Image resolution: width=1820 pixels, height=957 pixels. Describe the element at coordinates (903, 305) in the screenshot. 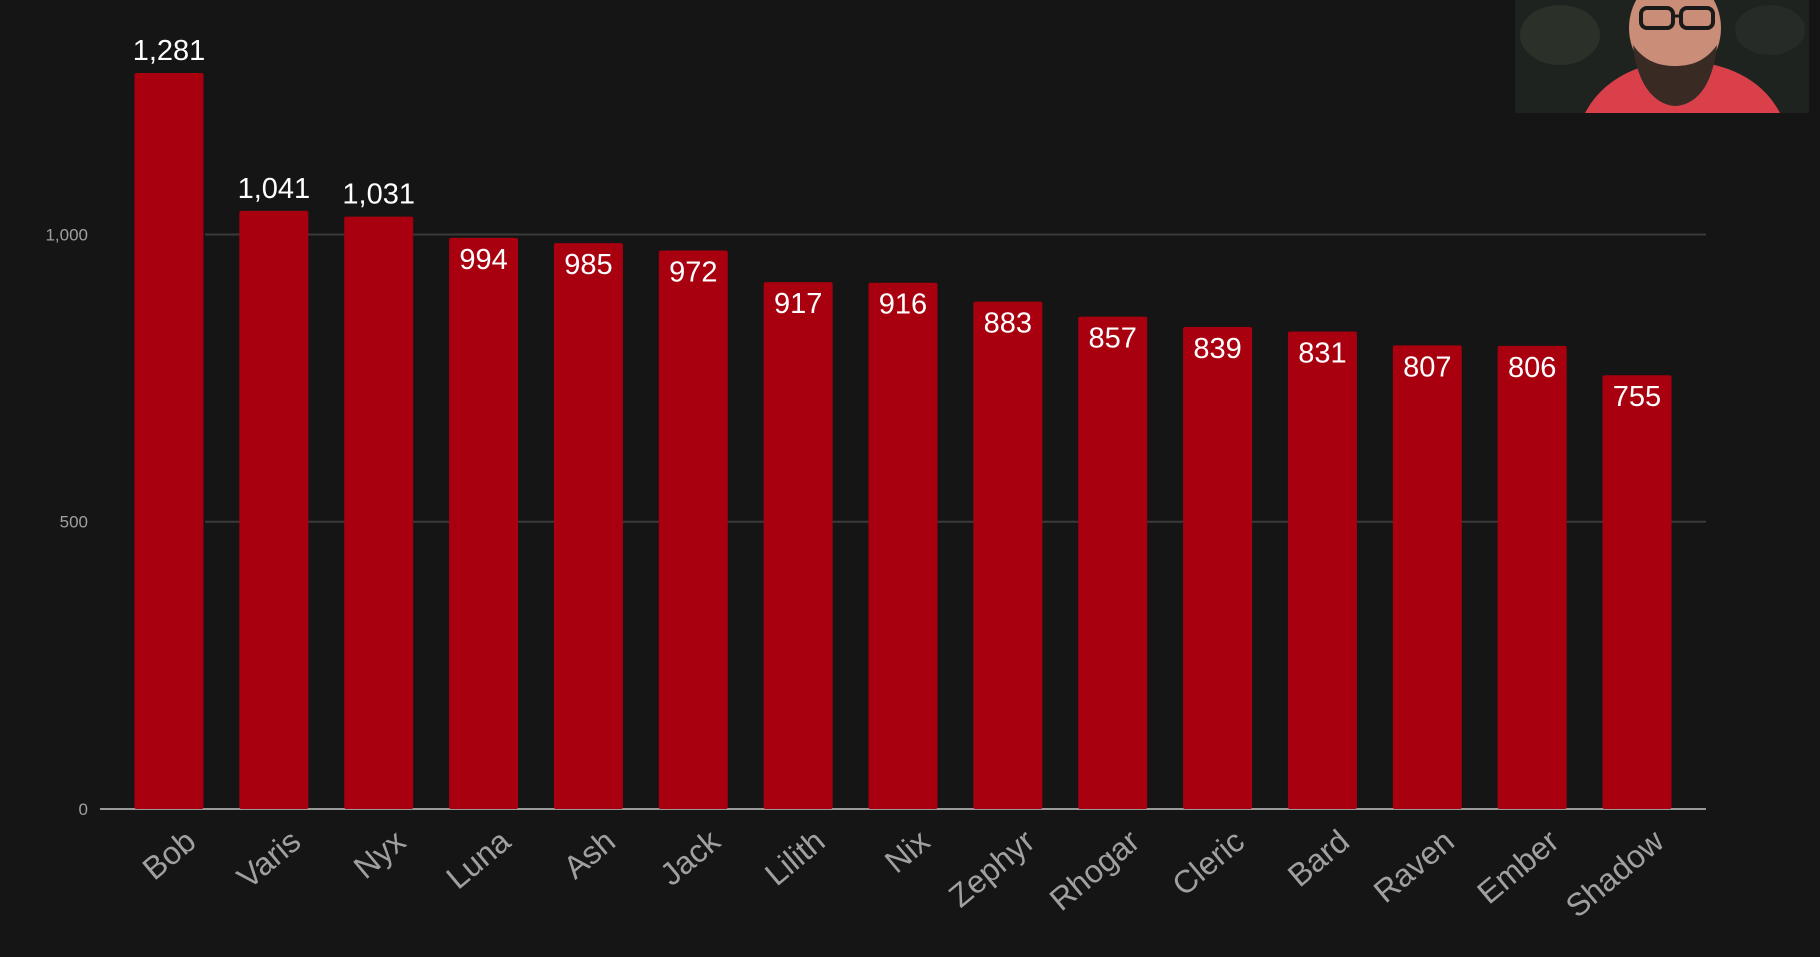

I see `bar-value-label: 916` at that location.